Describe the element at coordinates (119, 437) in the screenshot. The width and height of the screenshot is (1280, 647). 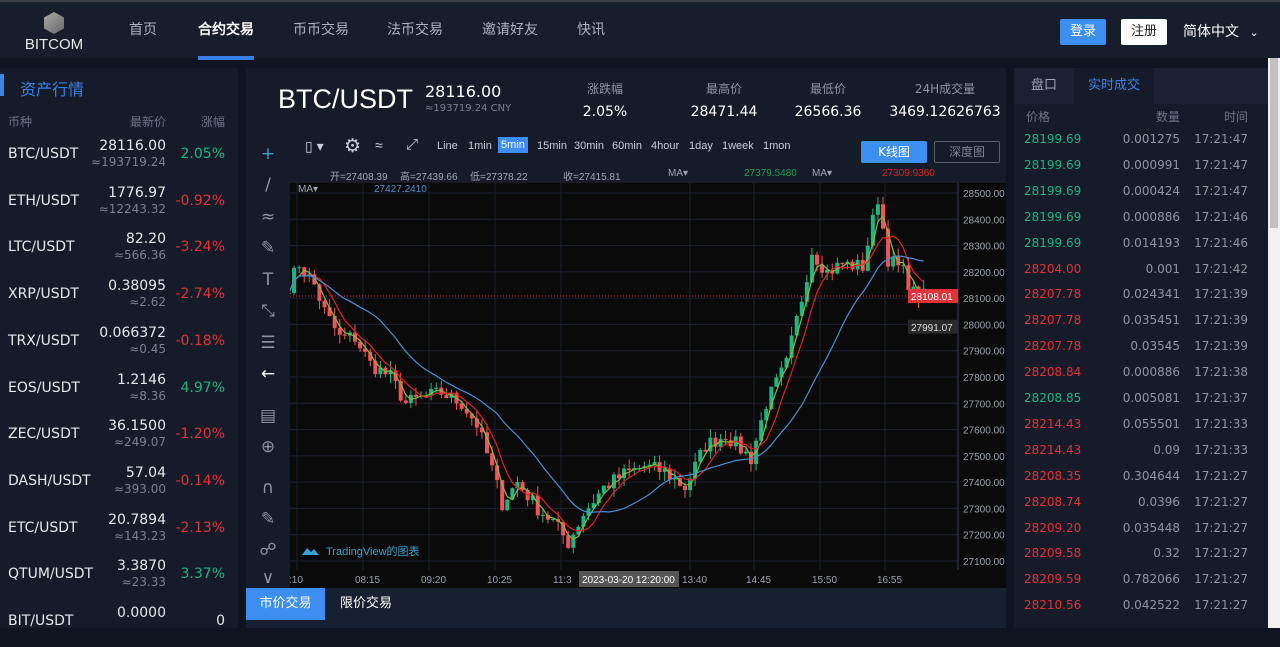
I see `market-row: ZEC/USDT 36.1500 ≈249.07 -1.20%` at that location.